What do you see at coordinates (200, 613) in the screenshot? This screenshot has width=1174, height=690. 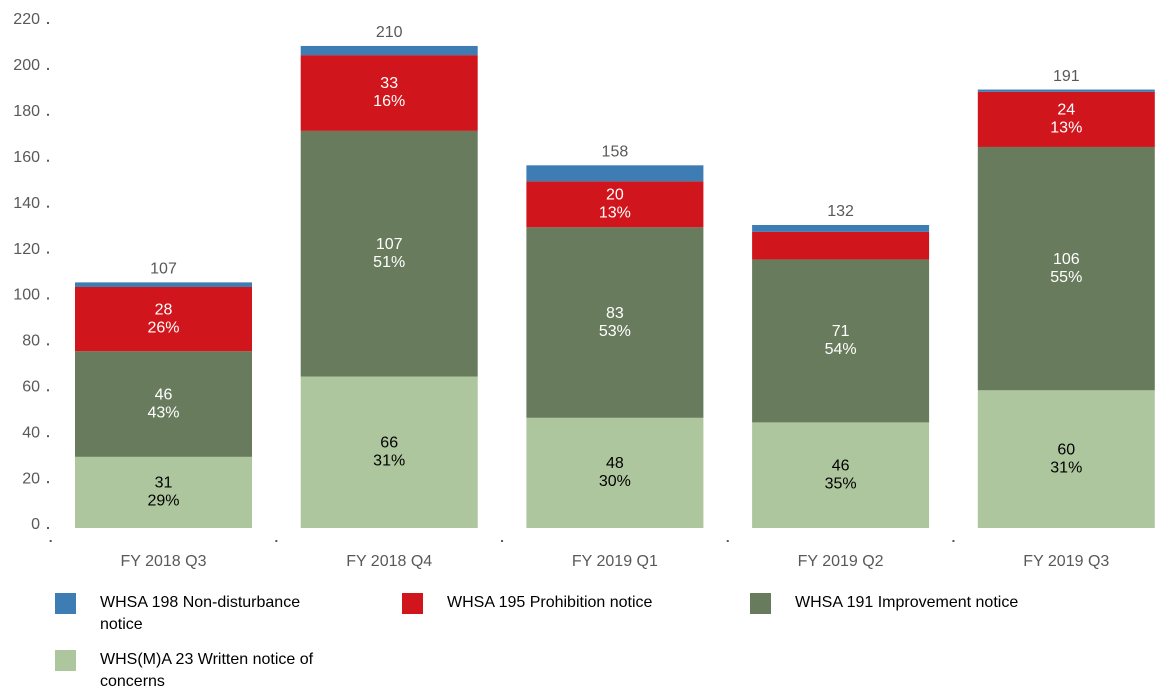 I see `legend-label: WHSA 198 Non-disturbance notice` at bounding box center [200, 613].